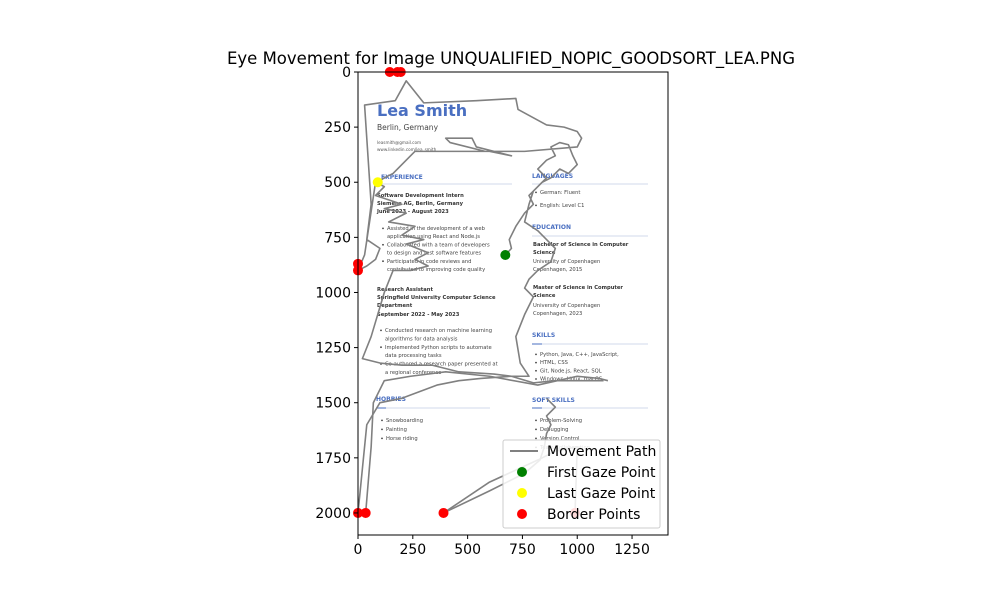 Image resolution: width=1000 pixels, height=600 pixels. Describe the element at coordinates (601, 452) in the screenshot. I see `legend-movement-path: Movement Path` at that location.